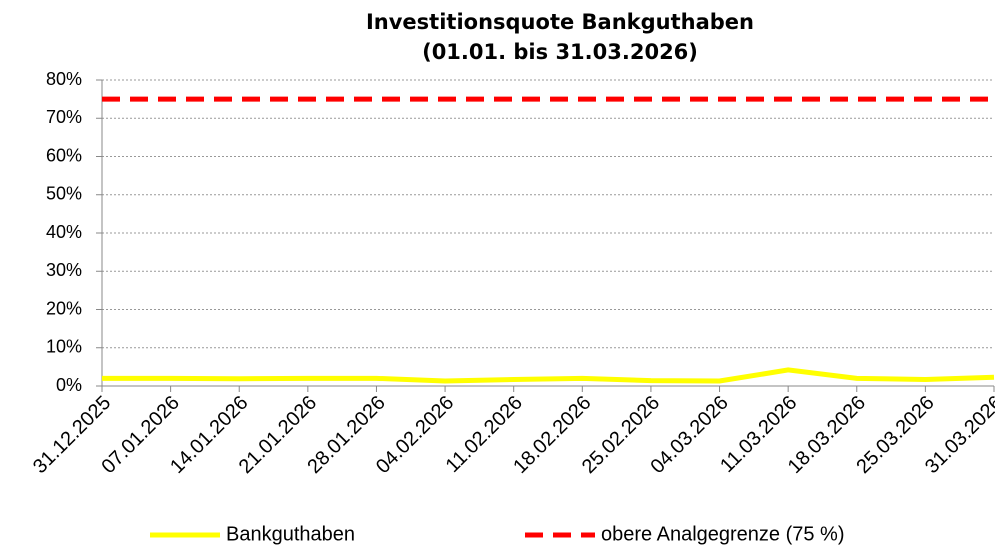 This screenshot has height=546, width=995. I want to click on y-tick-label: 20%, so click(64, 308).